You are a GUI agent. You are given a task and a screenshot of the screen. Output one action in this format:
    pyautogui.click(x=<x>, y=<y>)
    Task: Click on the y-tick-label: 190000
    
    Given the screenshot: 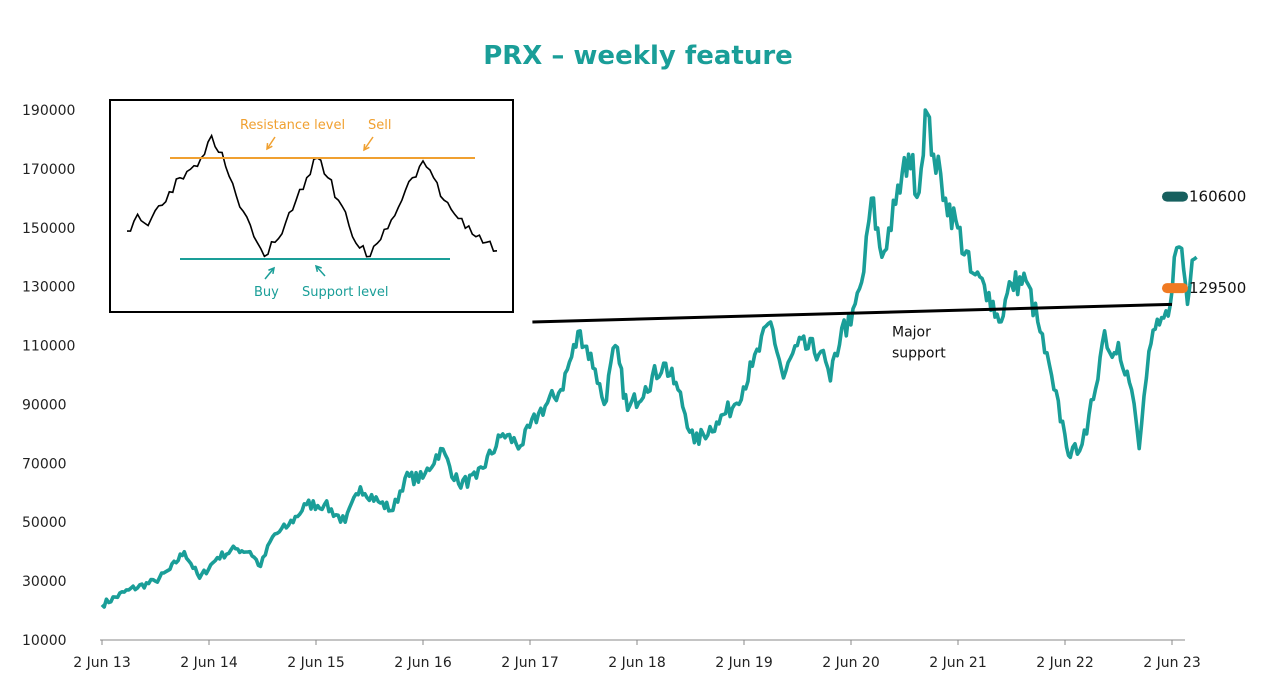 What is the action you would take?
    pyautogui.click(x=48, y=111)
    